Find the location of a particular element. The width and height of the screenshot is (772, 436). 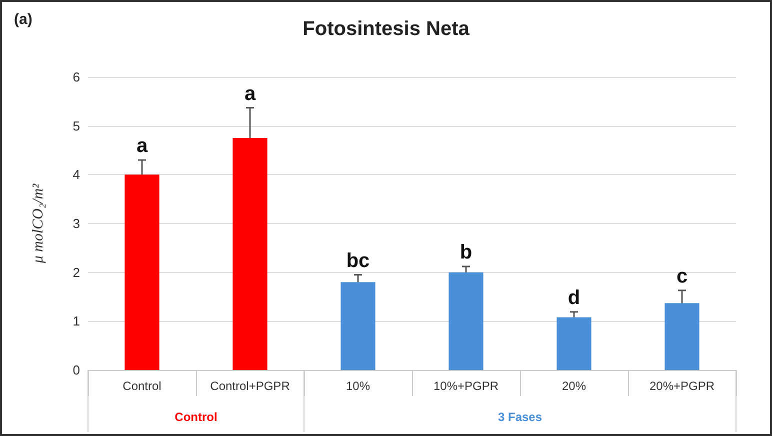

y-tick-label: 3 is located at coordinates (76, 223).